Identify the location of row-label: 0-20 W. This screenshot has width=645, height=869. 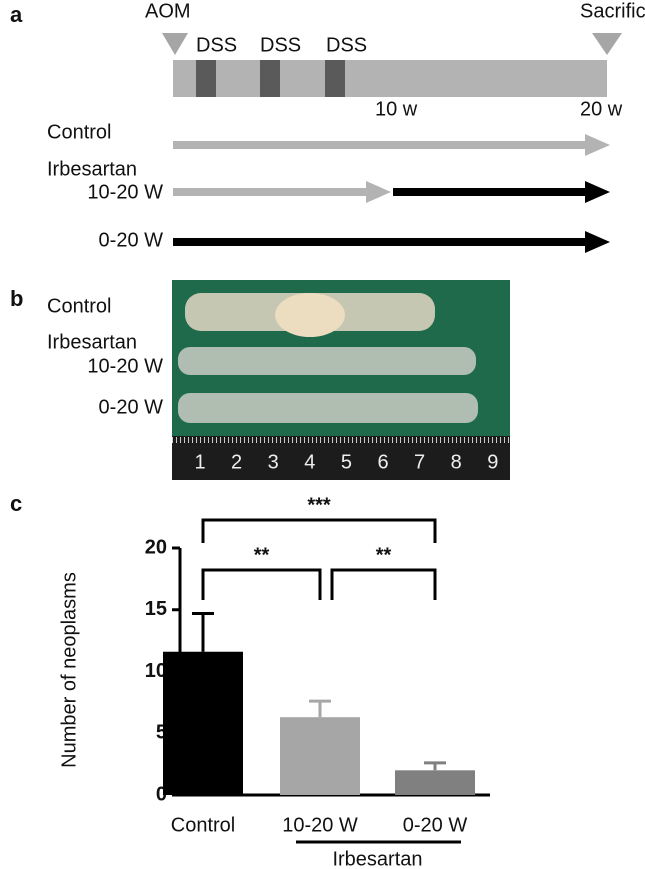
(131, 407).